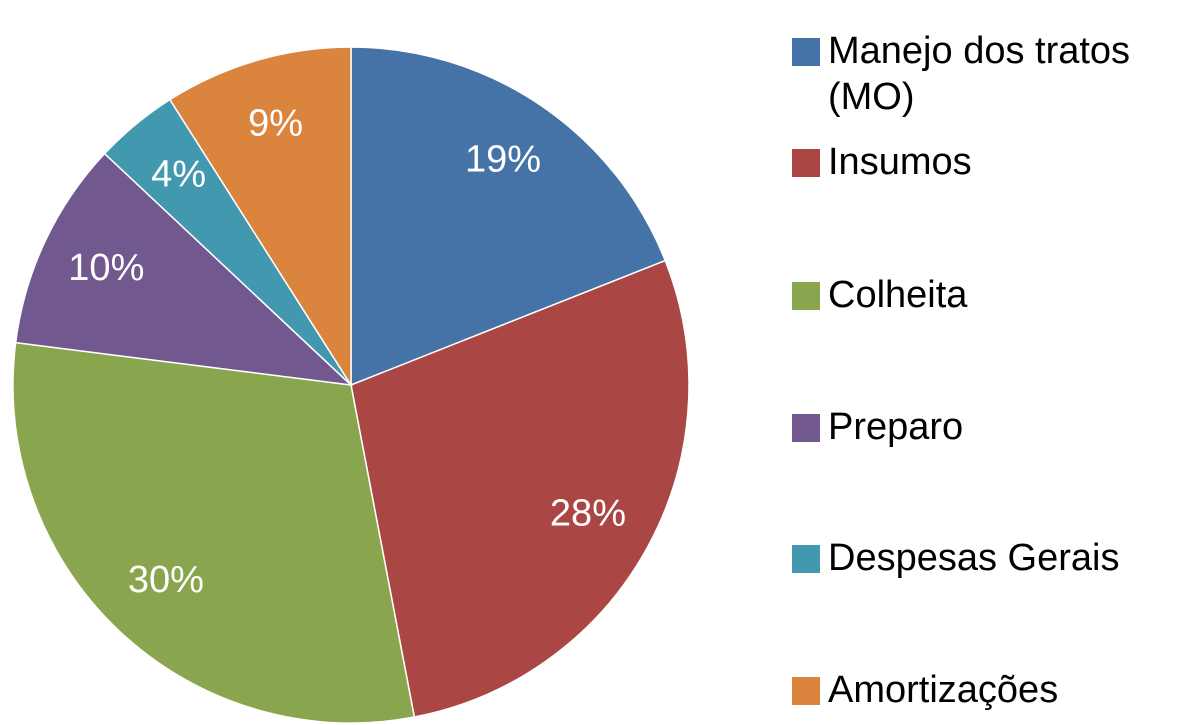 This screenshot has width=1191, height=725. I want to click on legend-item: Manejo dos tratos (MO), so click(989, 74).